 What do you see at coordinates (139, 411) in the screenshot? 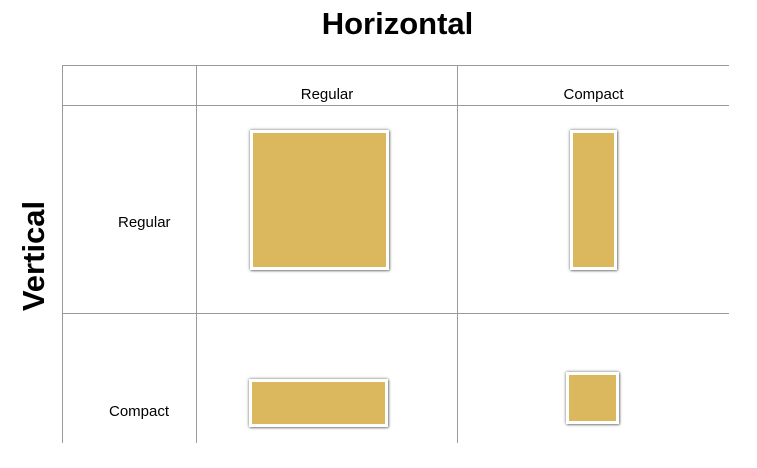
I see `row-header-compact: Compact` at bounding box center [139, 411].